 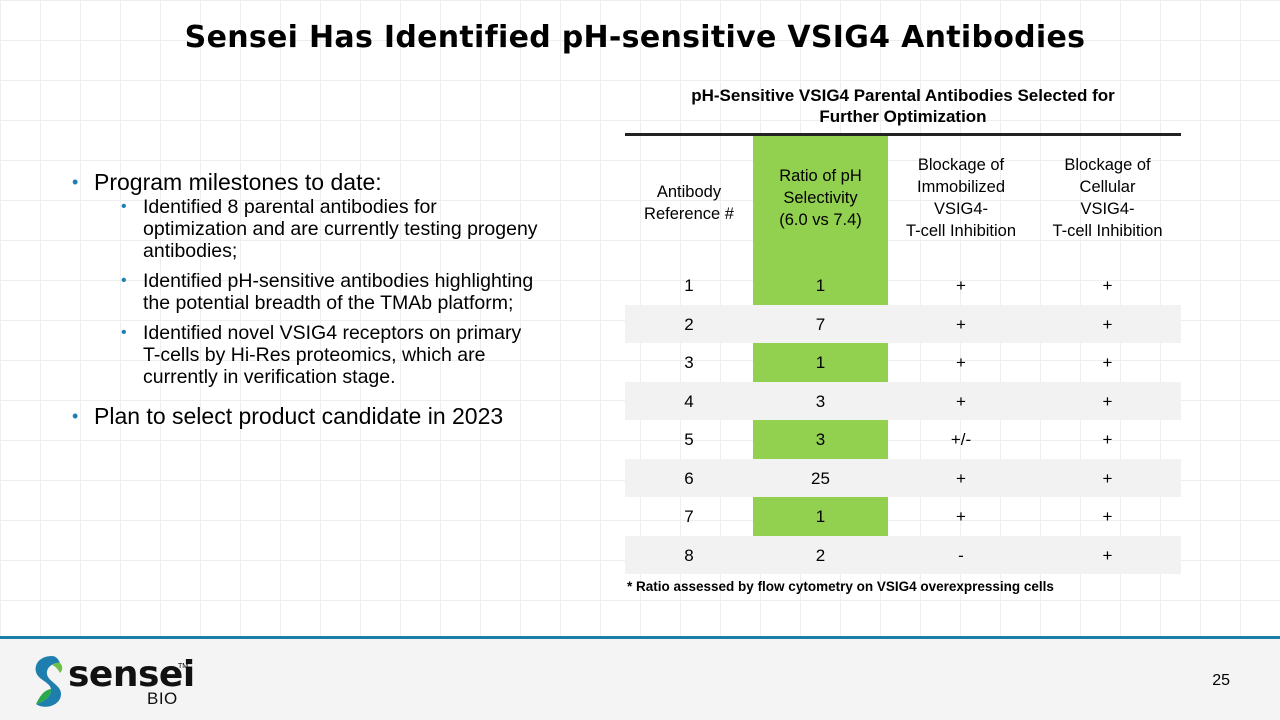 What do you see at coordinates (820, 219) in the screenshot?
I see `header-line: (6.0 vs 7.4)` at bounding box center [820, 219].